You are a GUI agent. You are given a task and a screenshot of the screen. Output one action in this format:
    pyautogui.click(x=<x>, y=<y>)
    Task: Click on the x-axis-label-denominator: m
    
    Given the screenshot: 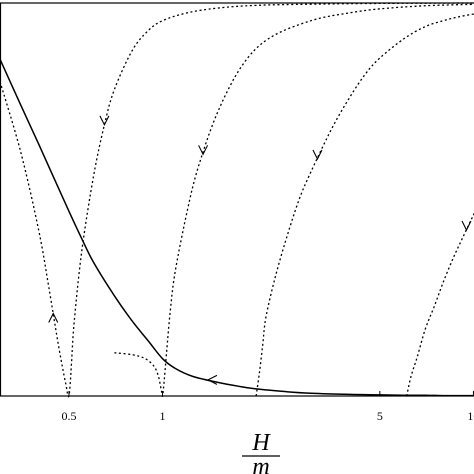 What is the action you would take?
    pyautogui.click(x=260, y=464)
    